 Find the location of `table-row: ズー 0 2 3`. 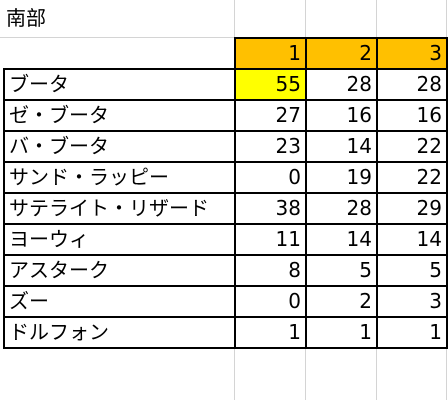

table-row: ズー 0 2 3 is located at coordinates (225, 301).